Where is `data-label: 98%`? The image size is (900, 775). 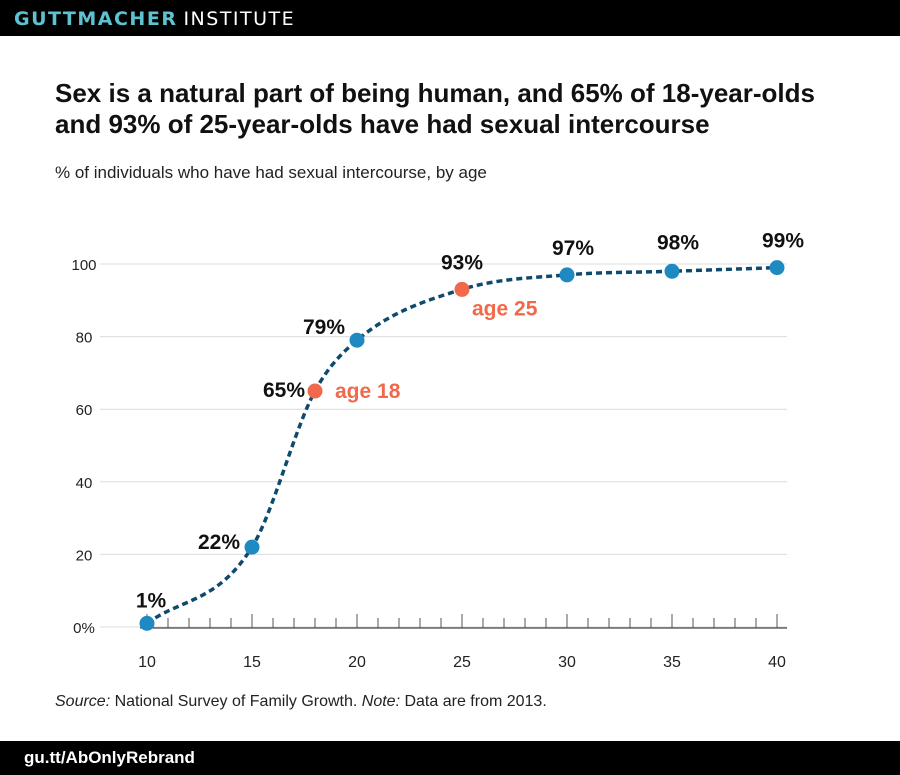
data-label: 98% is located at coordinates (678, 242).